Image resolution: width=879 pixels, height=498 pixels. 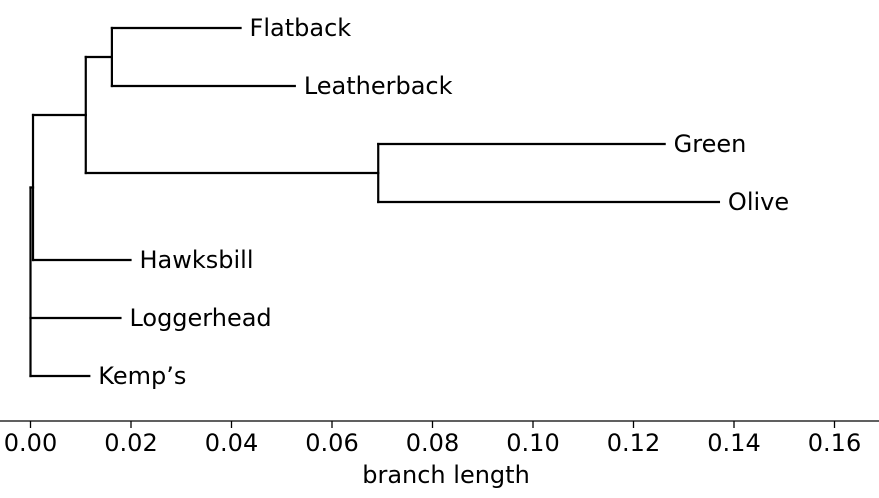 What do you see at coordinates (231, 443) in the screenshot?
I see `x-tick-label-0.04: 0.04` at bounding box center [231, 443].